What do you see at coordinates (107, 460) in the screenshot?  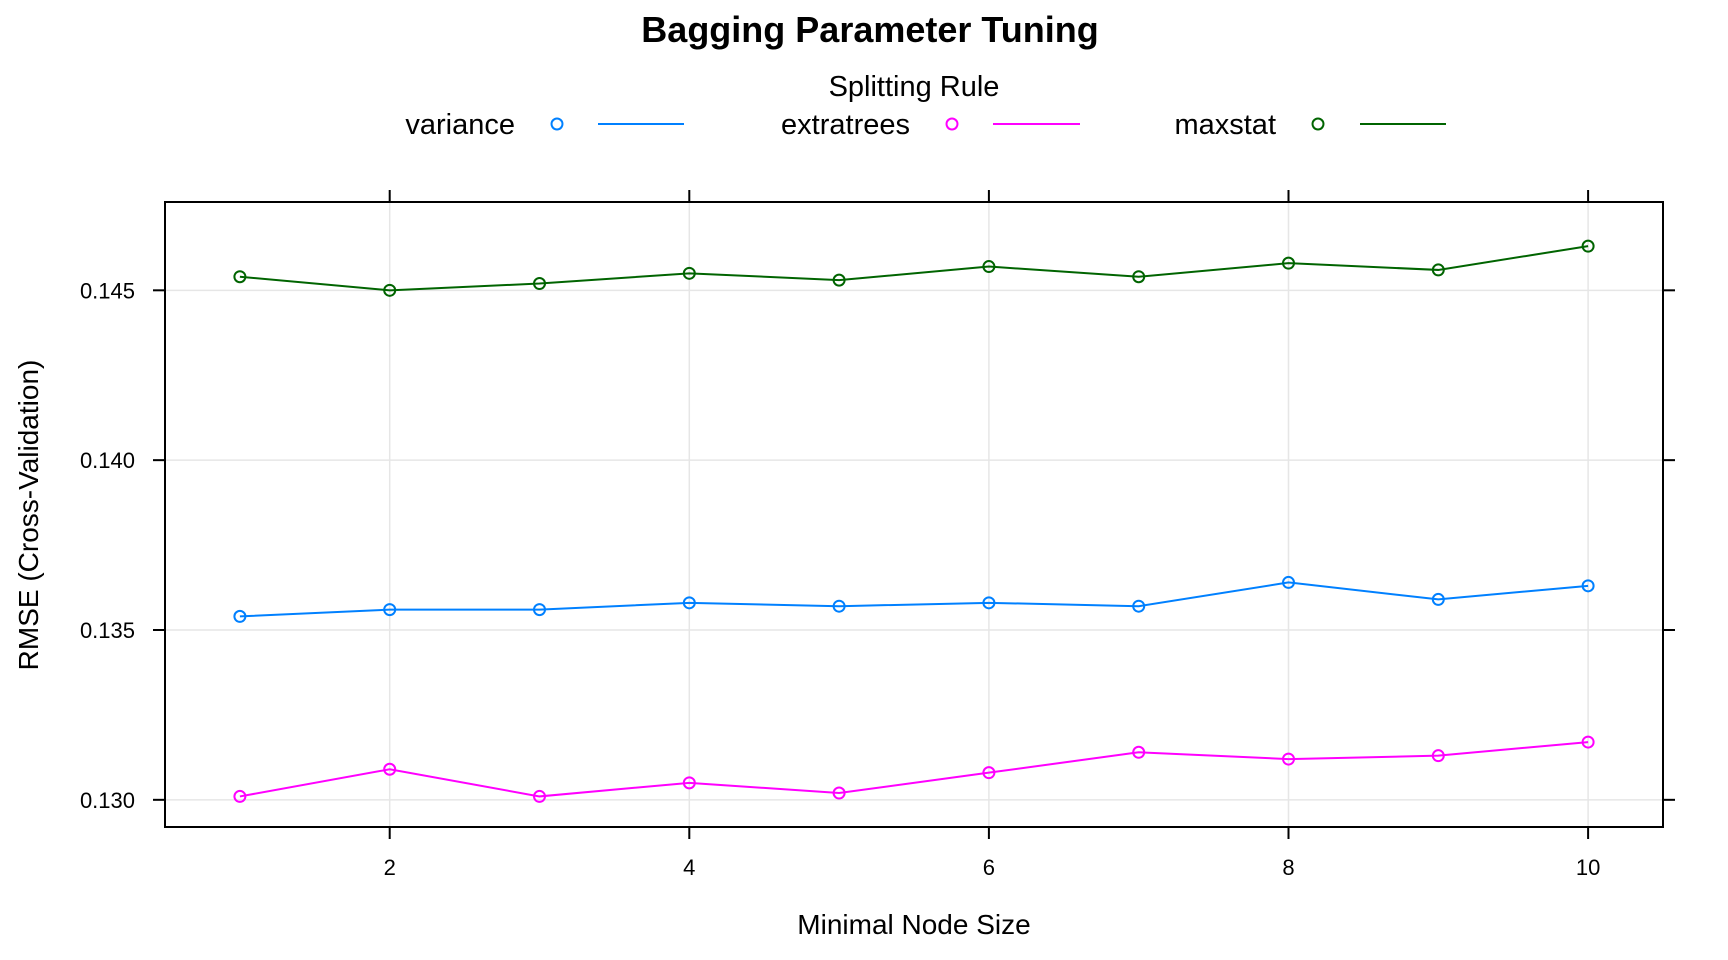 I see `y-tick-label: 0.140` at bounding box center [107, 460].